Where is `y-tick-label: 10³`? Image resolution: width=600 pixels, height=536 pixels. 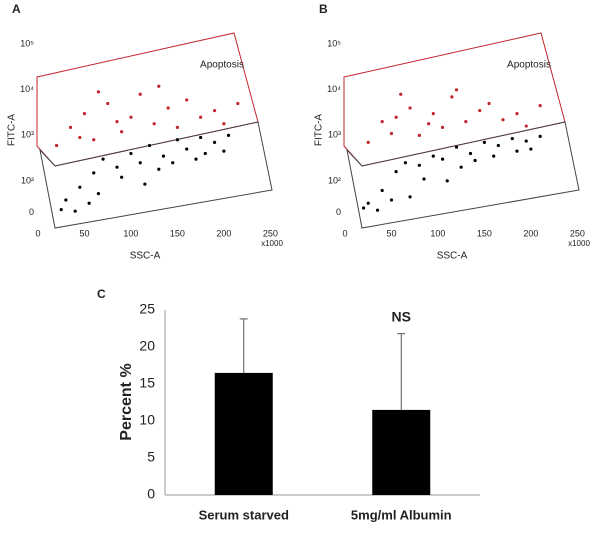 y-tick-label: 10³ is located at coordinates (27, 135).